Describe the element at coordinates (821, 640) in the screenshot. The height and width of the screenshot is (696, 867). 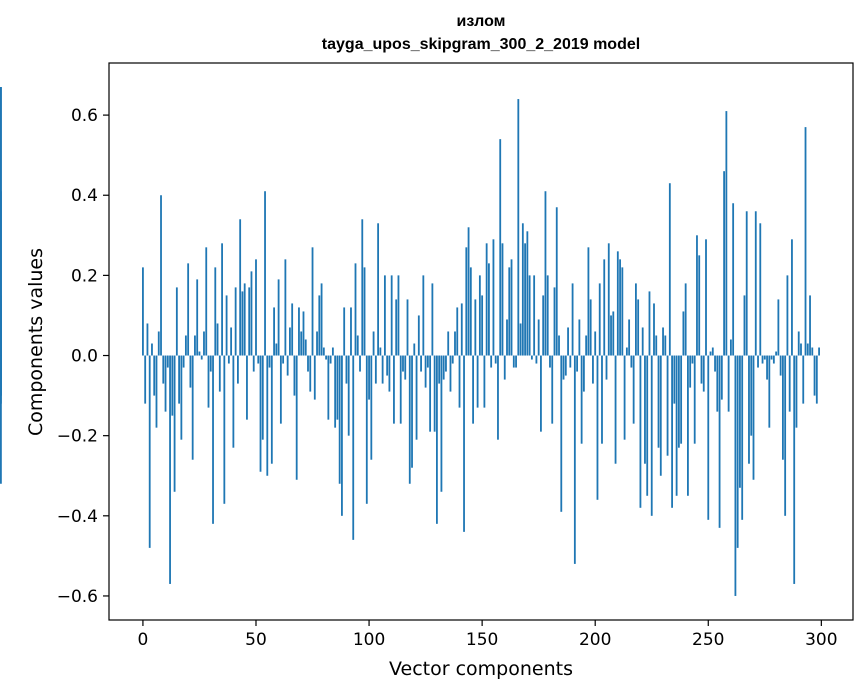
I see `x-tick-label: 300` at that location.